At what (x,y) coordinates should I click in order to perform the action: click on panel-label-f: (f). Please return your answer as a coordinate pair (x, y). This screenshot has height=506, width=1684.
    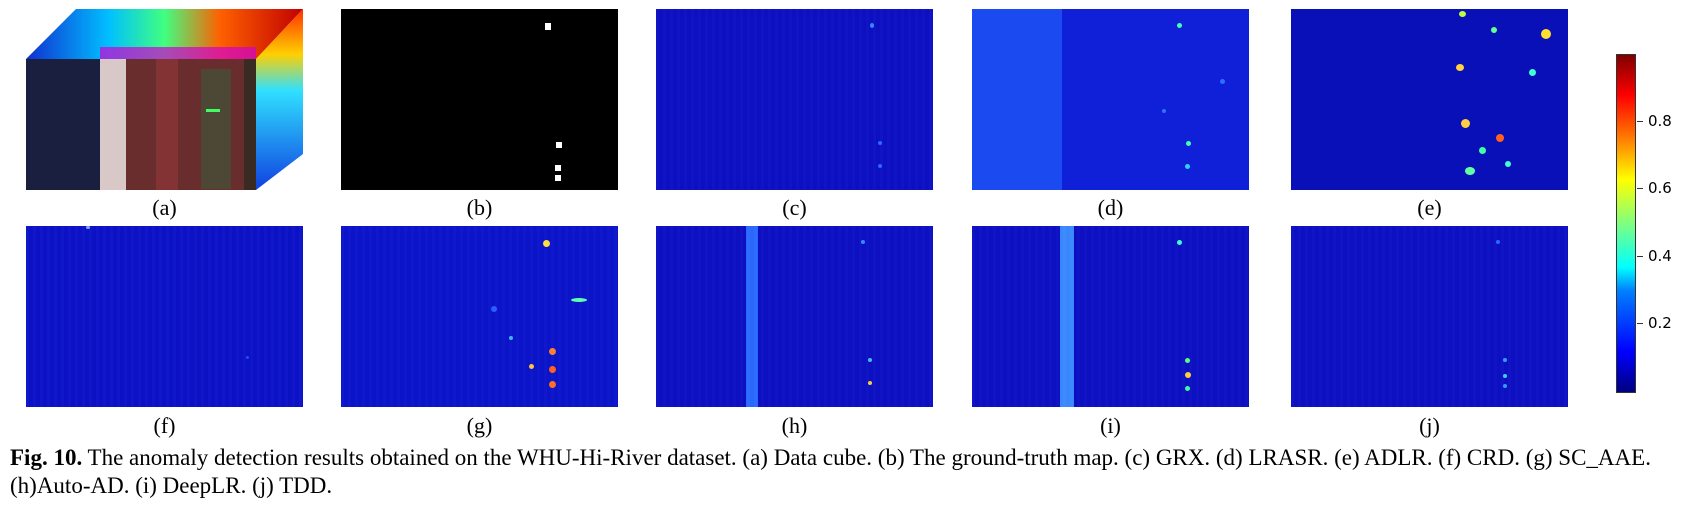
    Looking at the image, I should click on (164, 425).